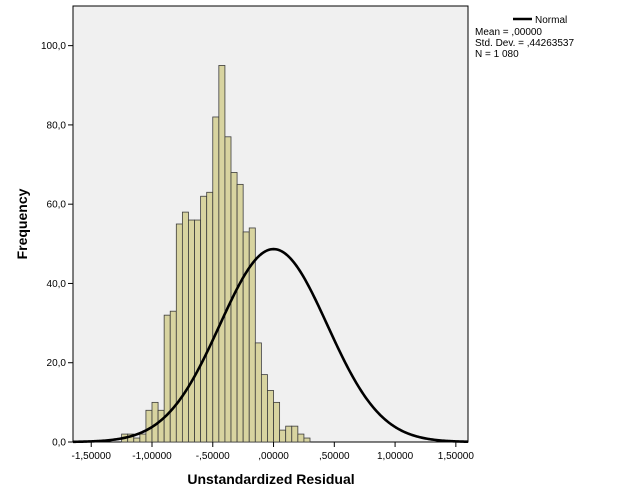 Image resolution: width=626 pixels, height=501 pixels. Describe the element at coordinates (57, 363) in the screenshot. I see `y-tick-label: 20,0` at that location.